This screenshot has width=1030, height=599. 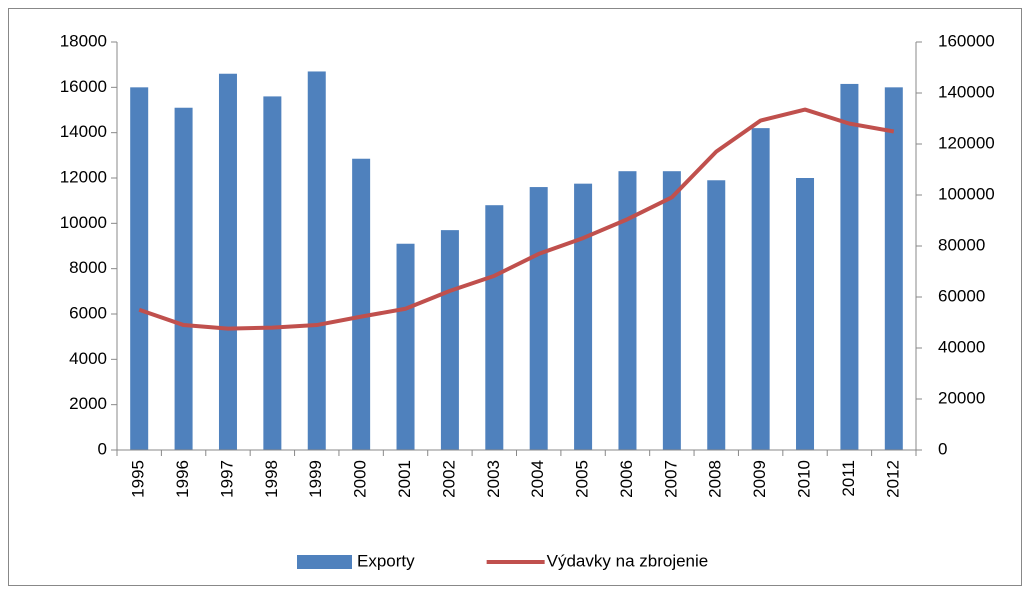 I want to click on x-tick-label: 2009, so click(x=759, y=479).